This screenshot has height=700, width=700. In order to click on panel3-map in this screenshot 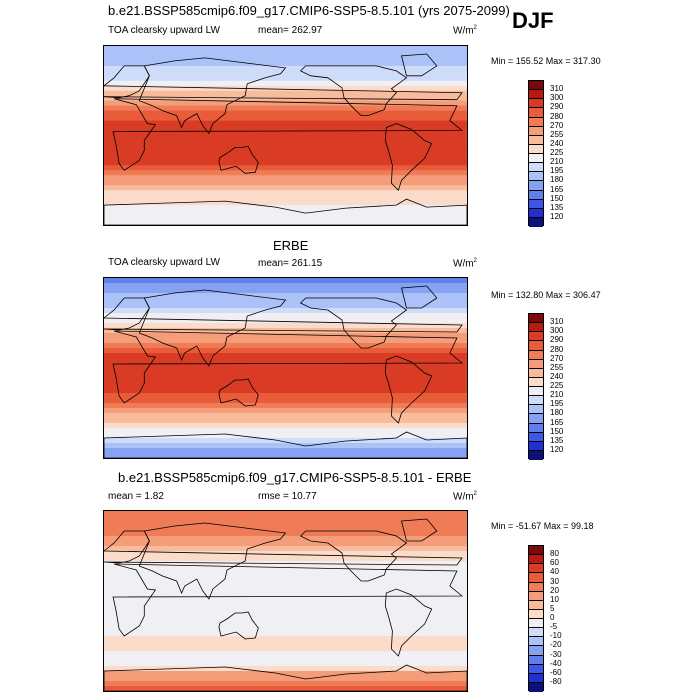, I will do `click(285, 601)`.